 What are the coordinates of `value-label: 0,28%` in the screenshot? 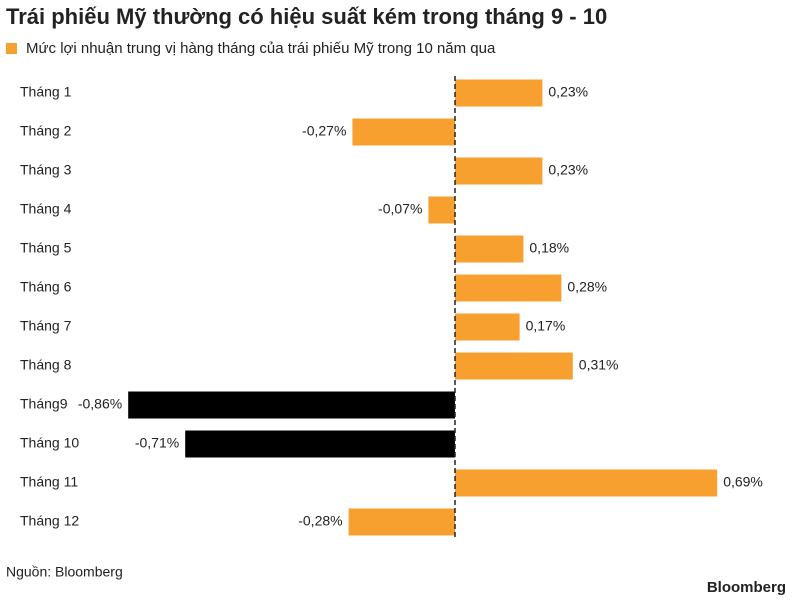 It's located at (587, 287).